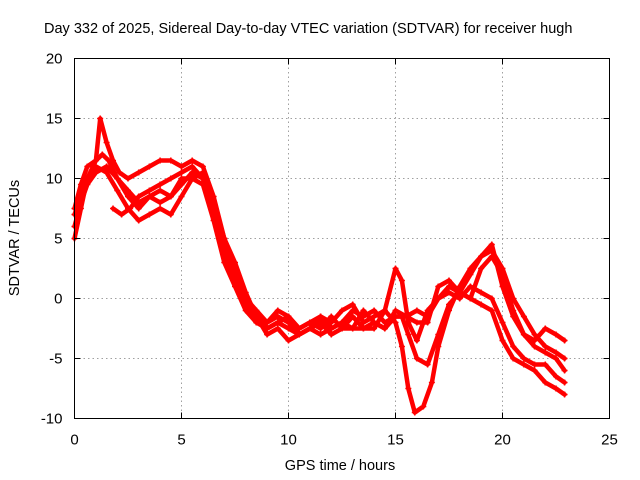  Describe the element at coordinates (15, 238) in the screenshot. I see `y-axis-label: SDTVAR / TECUs` at that location.